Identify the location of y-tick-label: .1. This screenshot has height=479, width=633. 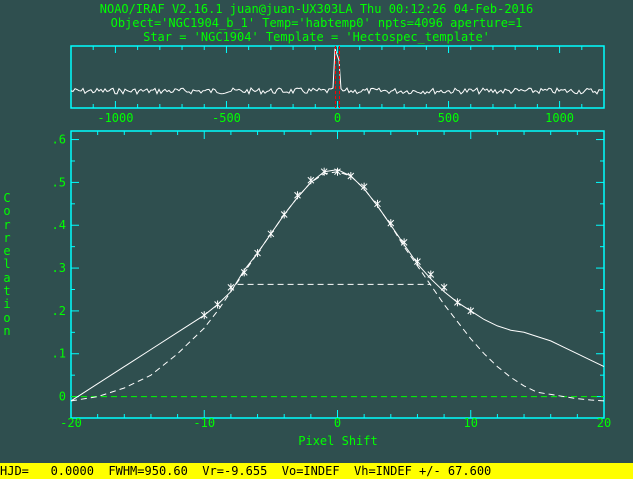
(59, 354).